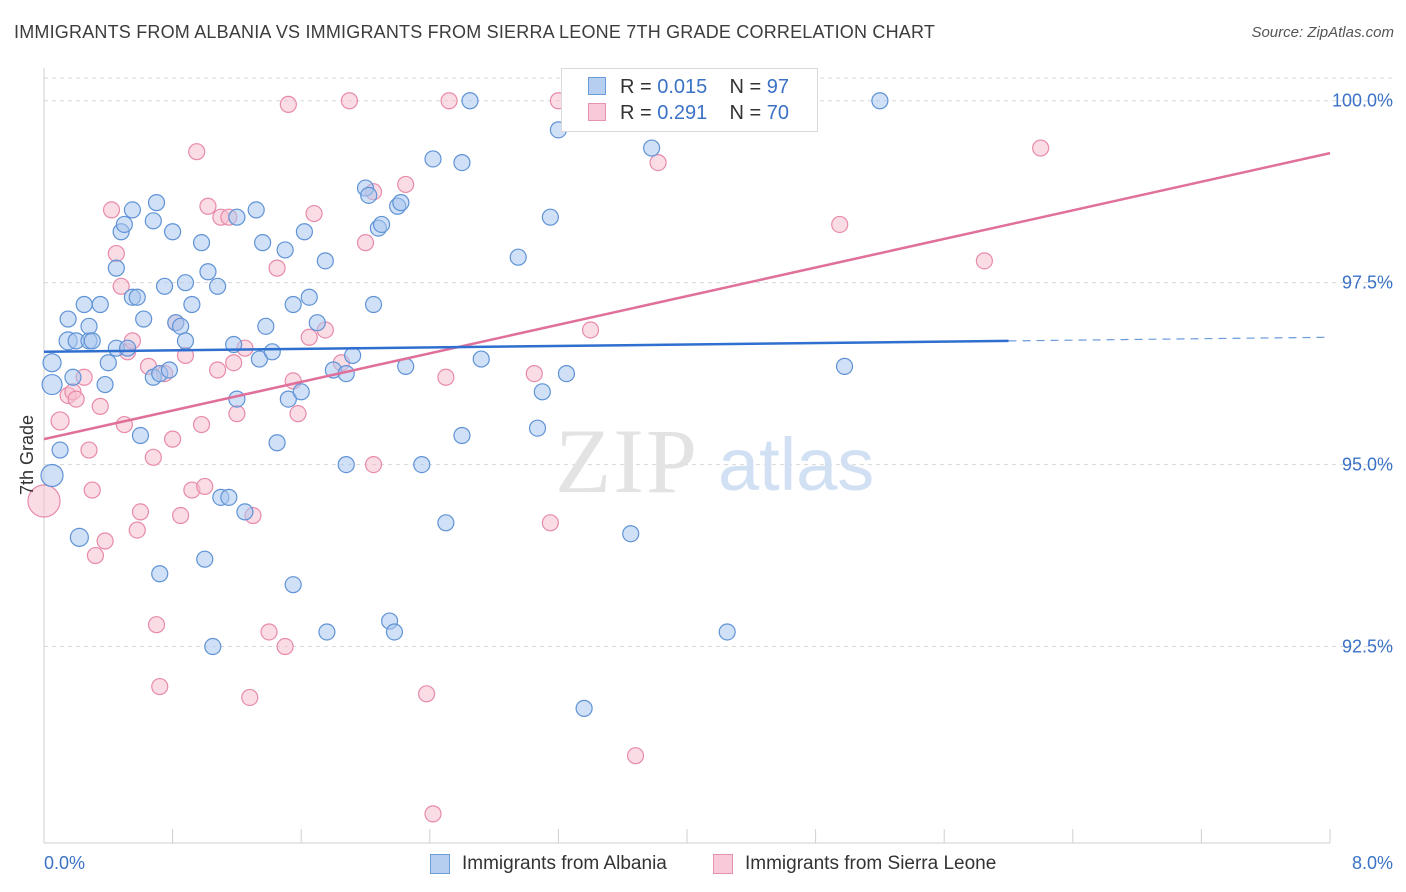 The height and width of the screenshot is (892, 1406). What do you see at coordinates (64, 863) in the screenshot?
I see `x-tick-label-min: 0.0%` at bounding box center [64, 863].